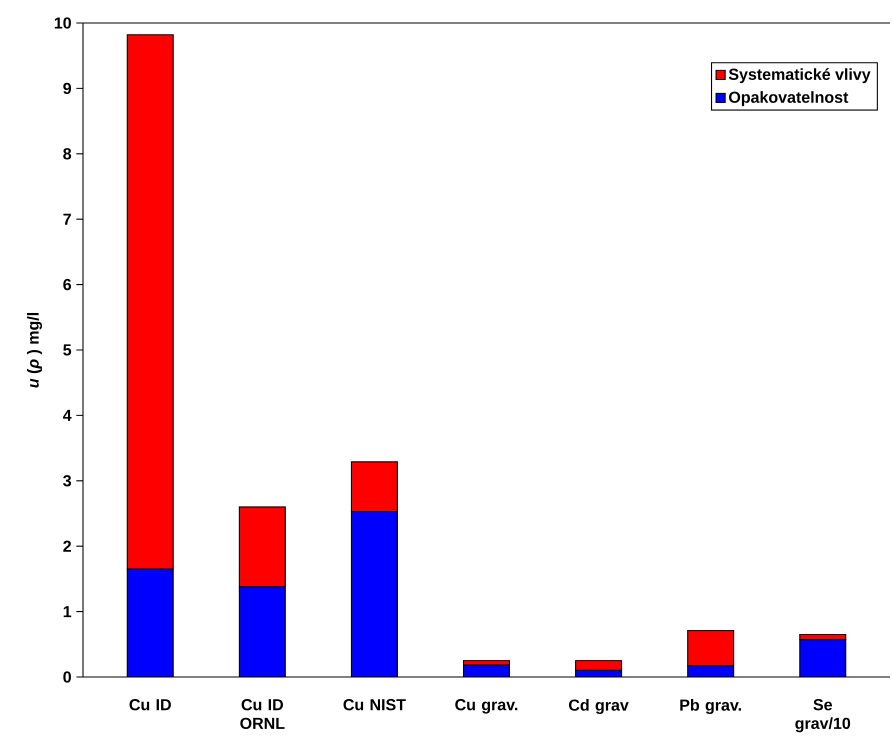  What do you see at coordinates (262, 714) in the screenshot?
I see `x-tick-label: Cu ID ORNL` at bounding box center [262, 714].